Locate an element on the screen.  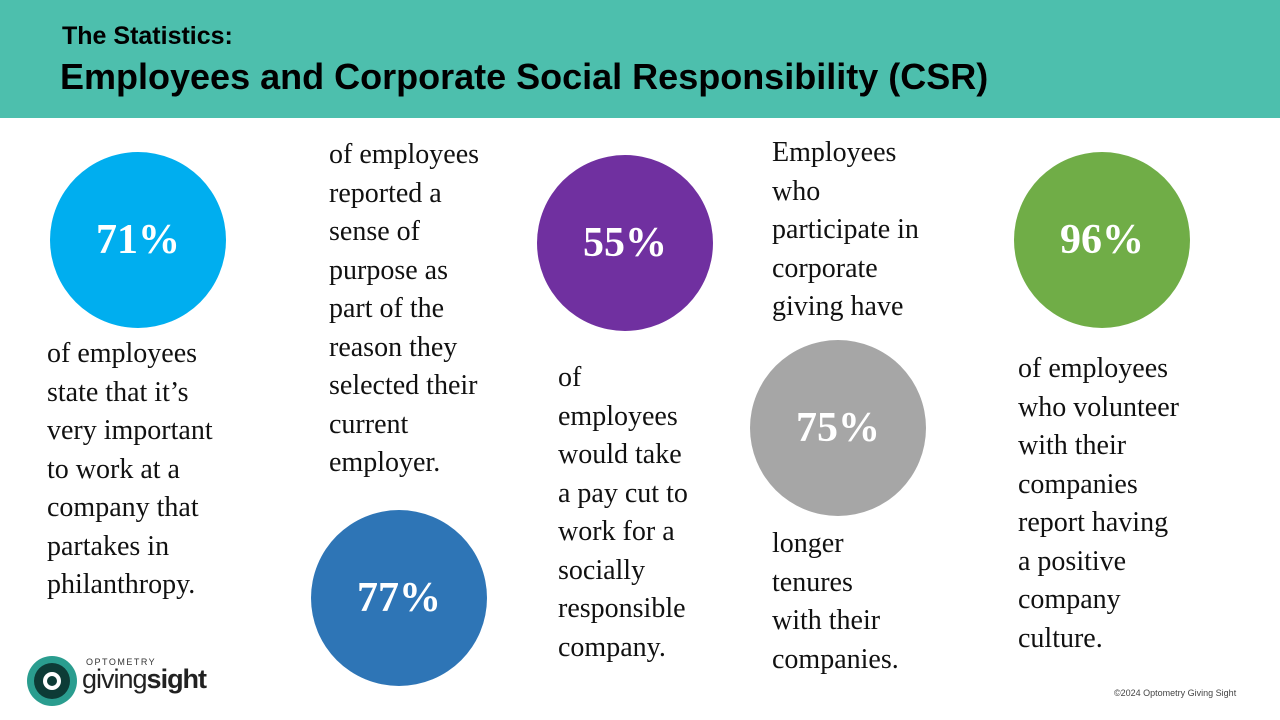
logo-word: sight is located at coordinates (176, 679).